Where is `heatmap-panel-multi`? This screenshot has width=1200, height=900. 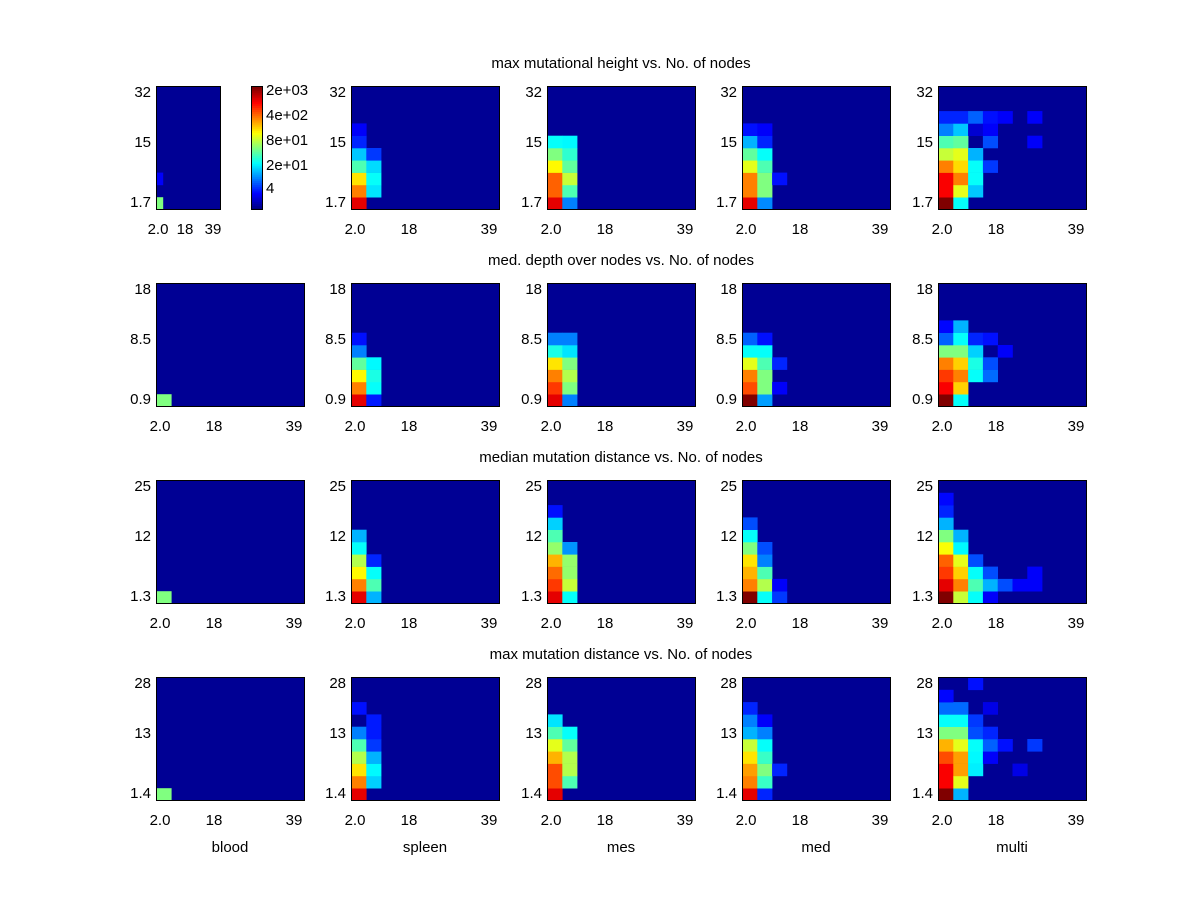
heatmap-panel-multi is located at coordinates (1012, 345).